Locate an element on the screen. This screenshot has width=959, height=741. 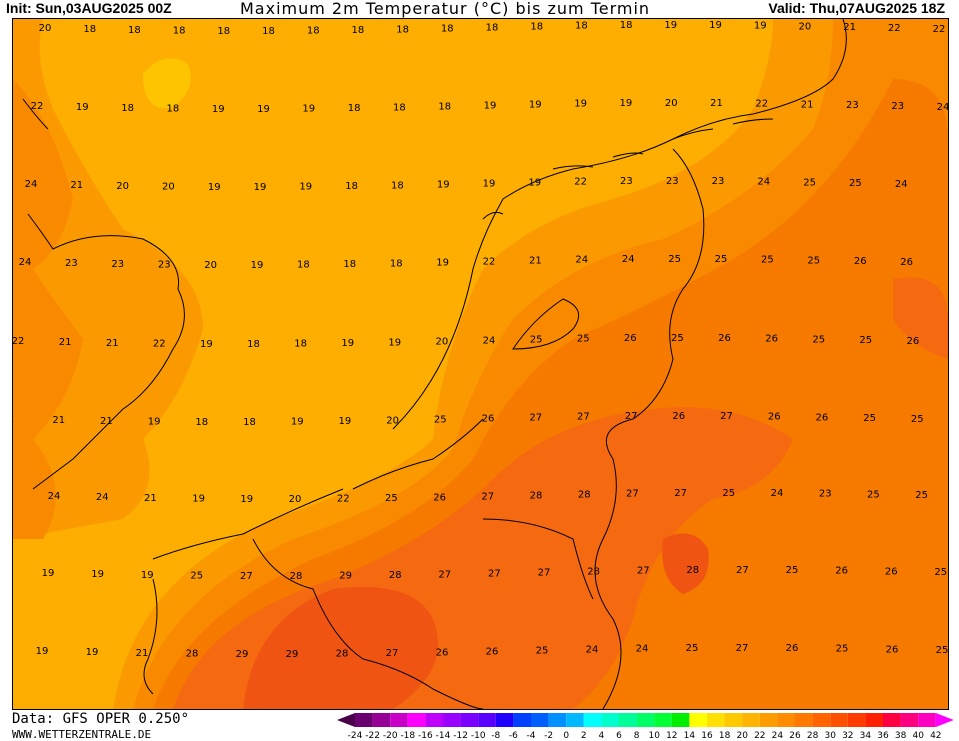
station-value: 23 is located at coordinates (718, 181).